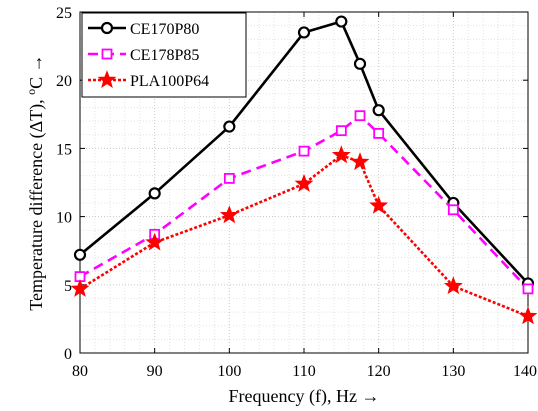 Image resolution: width=538 pixels, height=411 pixels. Describe the element at coordinates (453, 371) in the screenshot. I see `x-tick-label: 130` at that location.